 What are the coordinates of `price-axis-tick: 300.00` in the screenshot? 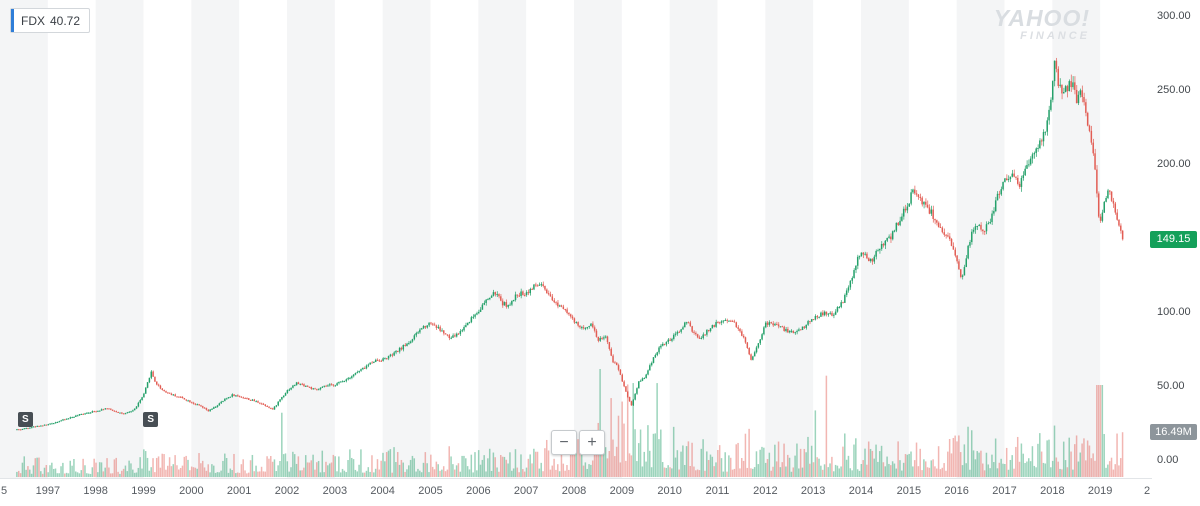 It's located at (1174, 16).